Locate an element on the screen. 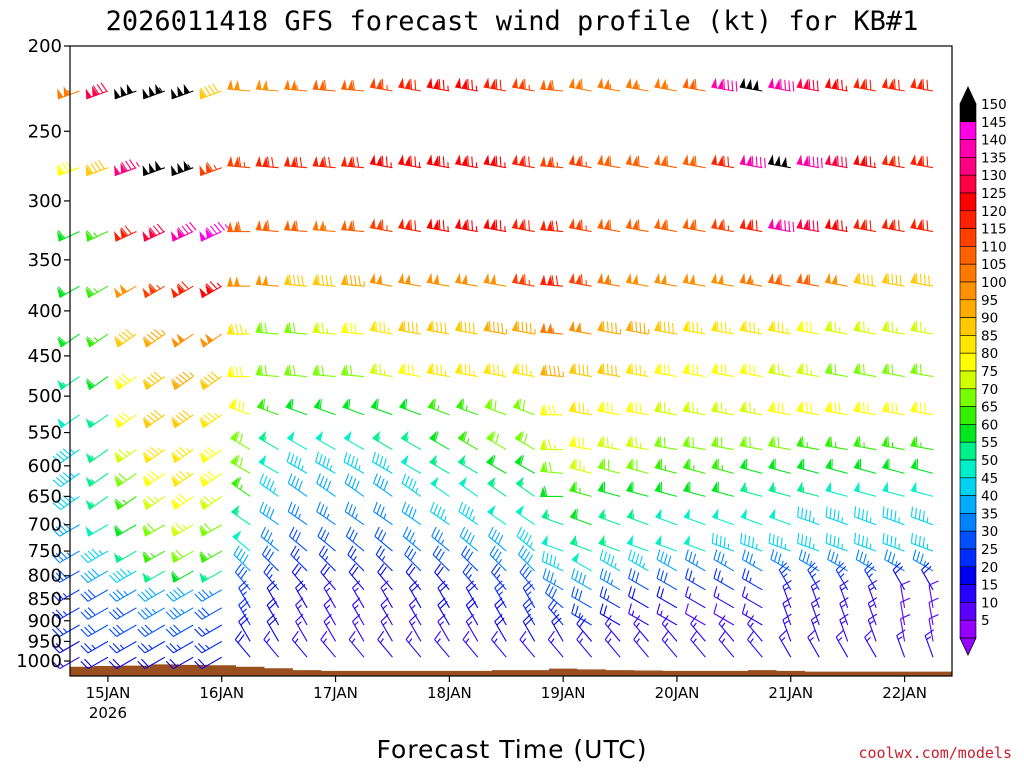 Image resolution: width=1024 pixels, height=768 pixels. y-tick-label: 350 is located at coordinates (45, 260).